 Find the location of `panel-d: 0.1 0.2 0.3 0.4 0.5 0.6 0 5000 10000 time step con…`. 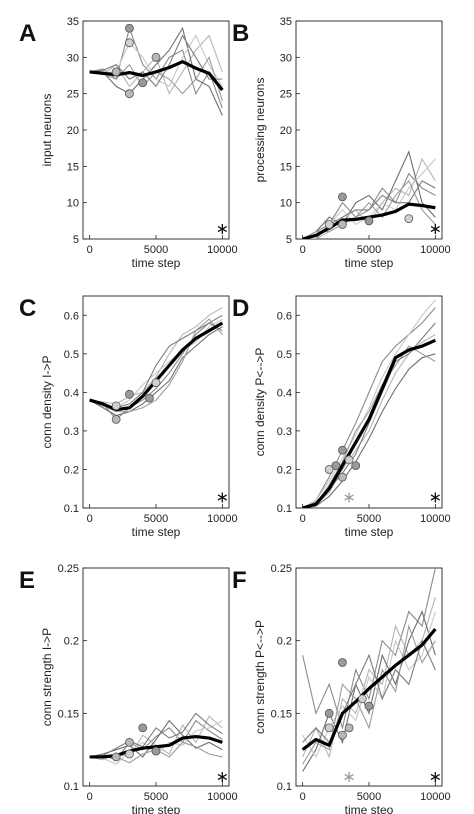

panel-d: 0.1 0.2 0.3 0.4 0.5 0.6 0 5000 10000 time step con… is located at coordinates (341, 417).